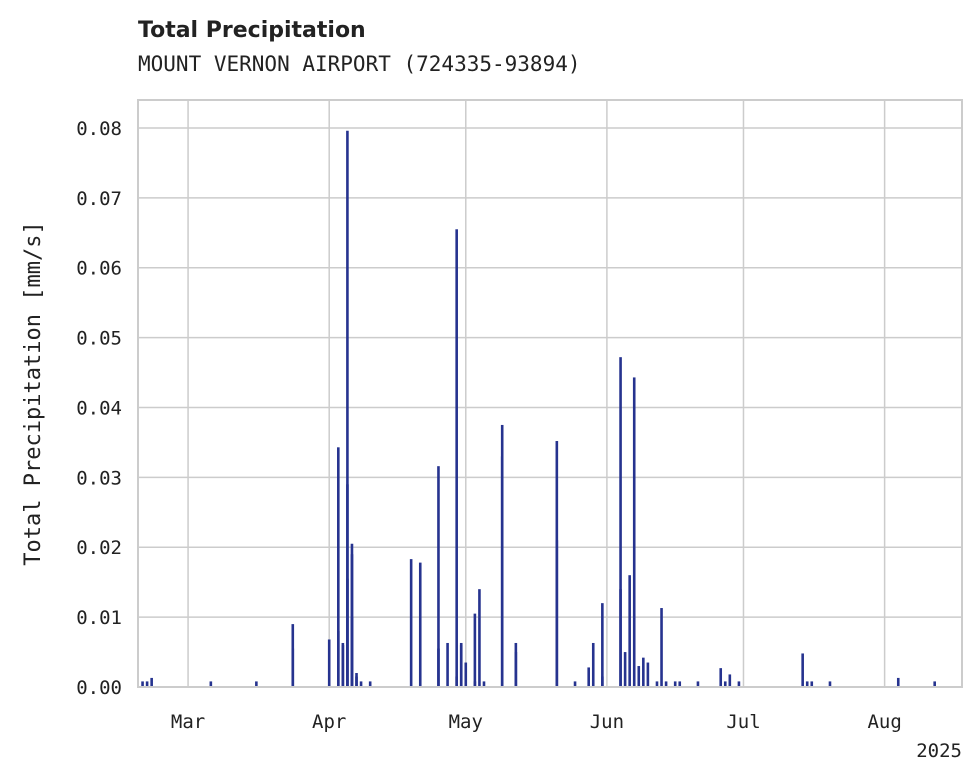 This screenshot has width=980, height=783. I want to click on chart-subtitle: MOUNT VERNON AIRPORT (724335-93894), so click(359, 64).